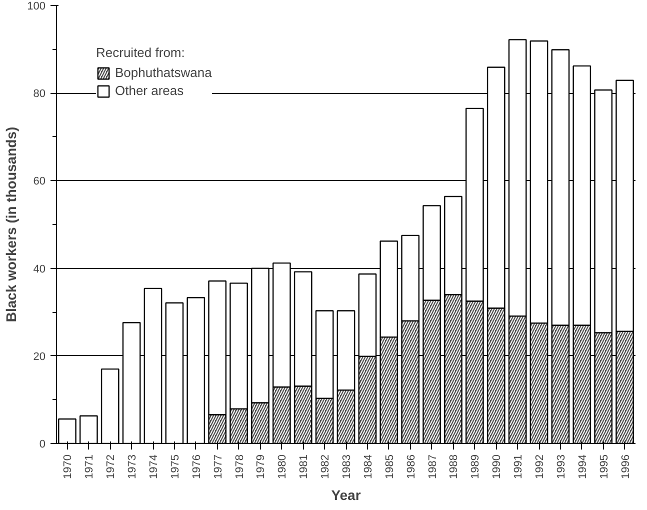 The image size is (647, 510). I want to click on x-tick-label: 1995, so click(604, 466).